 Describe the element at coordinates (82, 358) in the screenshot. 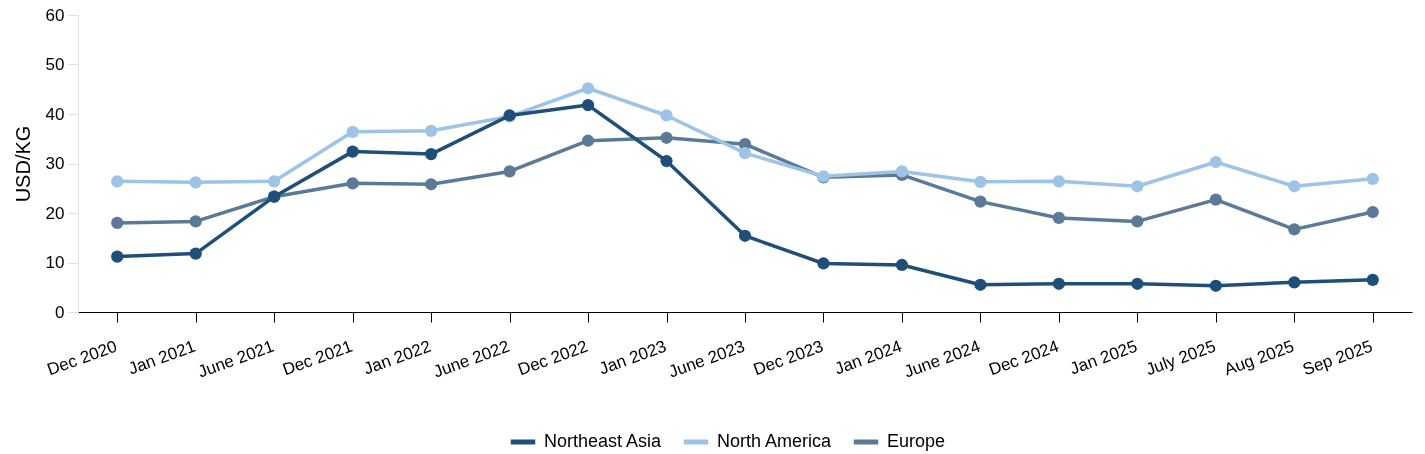

I see `x-tick-label: Dec 2020` at that location.